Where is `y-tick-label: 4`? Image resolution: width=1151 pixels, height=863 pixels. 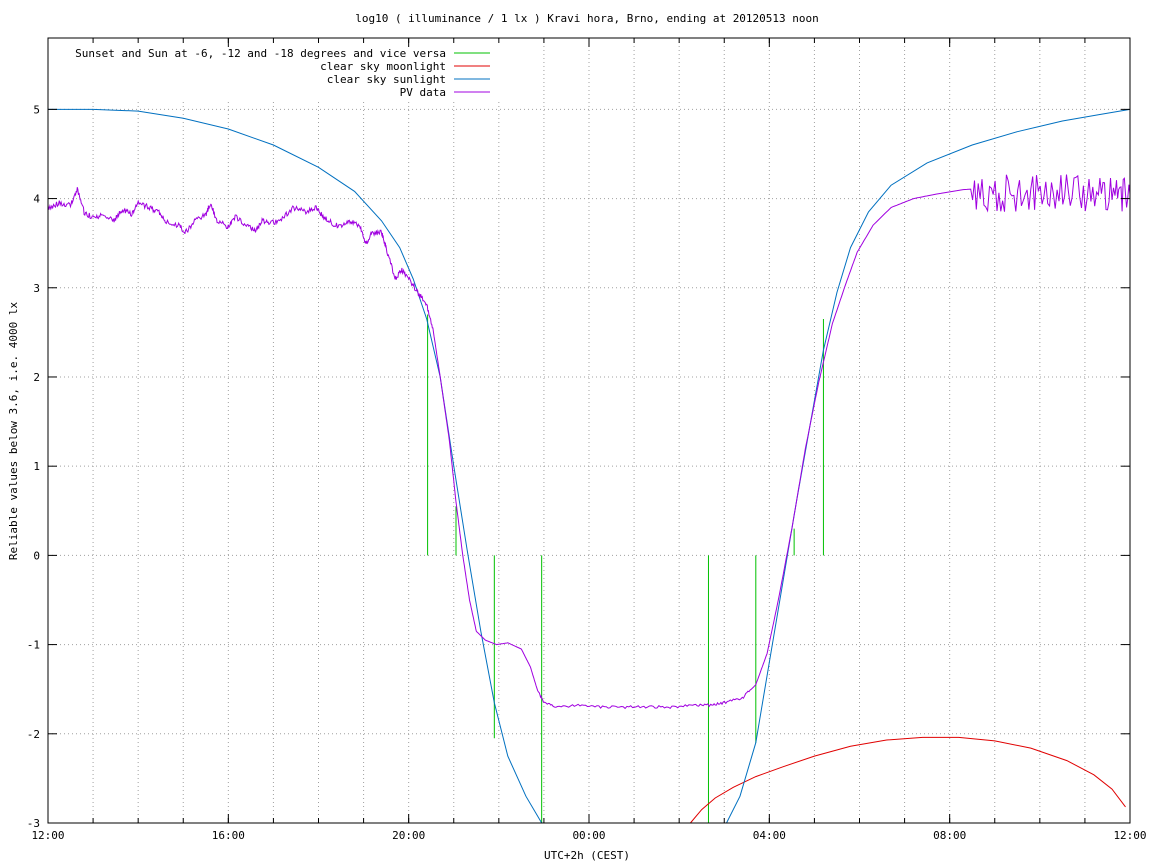 y-tick-label: 4 is located at coordinates (36, 199).